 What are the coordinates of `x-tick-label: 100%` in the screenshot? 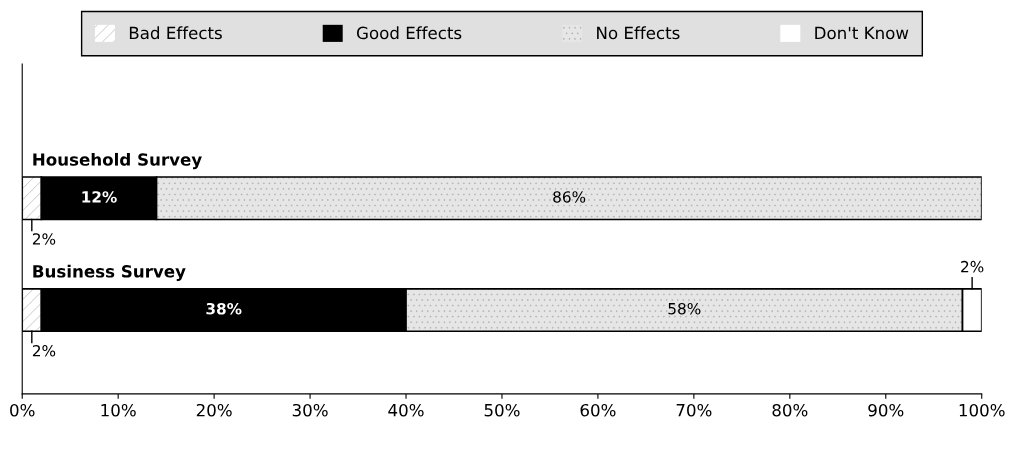 It's located at (982, 410).